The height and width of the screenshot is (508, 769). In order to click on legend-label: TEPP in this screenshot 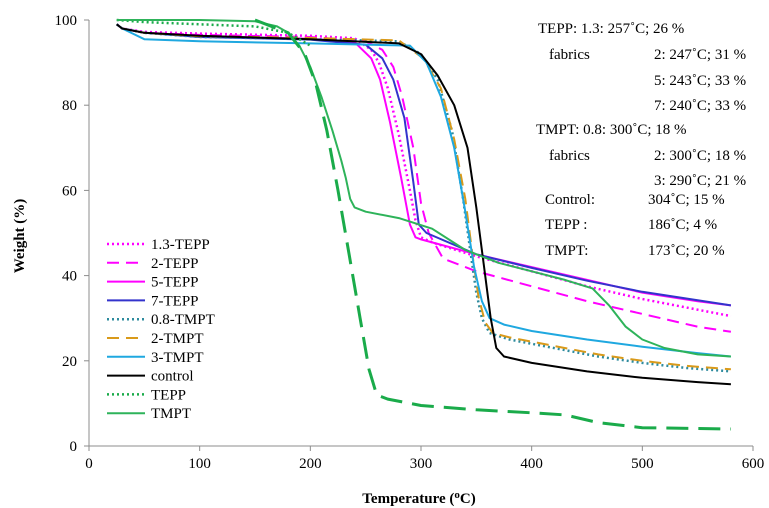, I will do `click(168, 395)`.